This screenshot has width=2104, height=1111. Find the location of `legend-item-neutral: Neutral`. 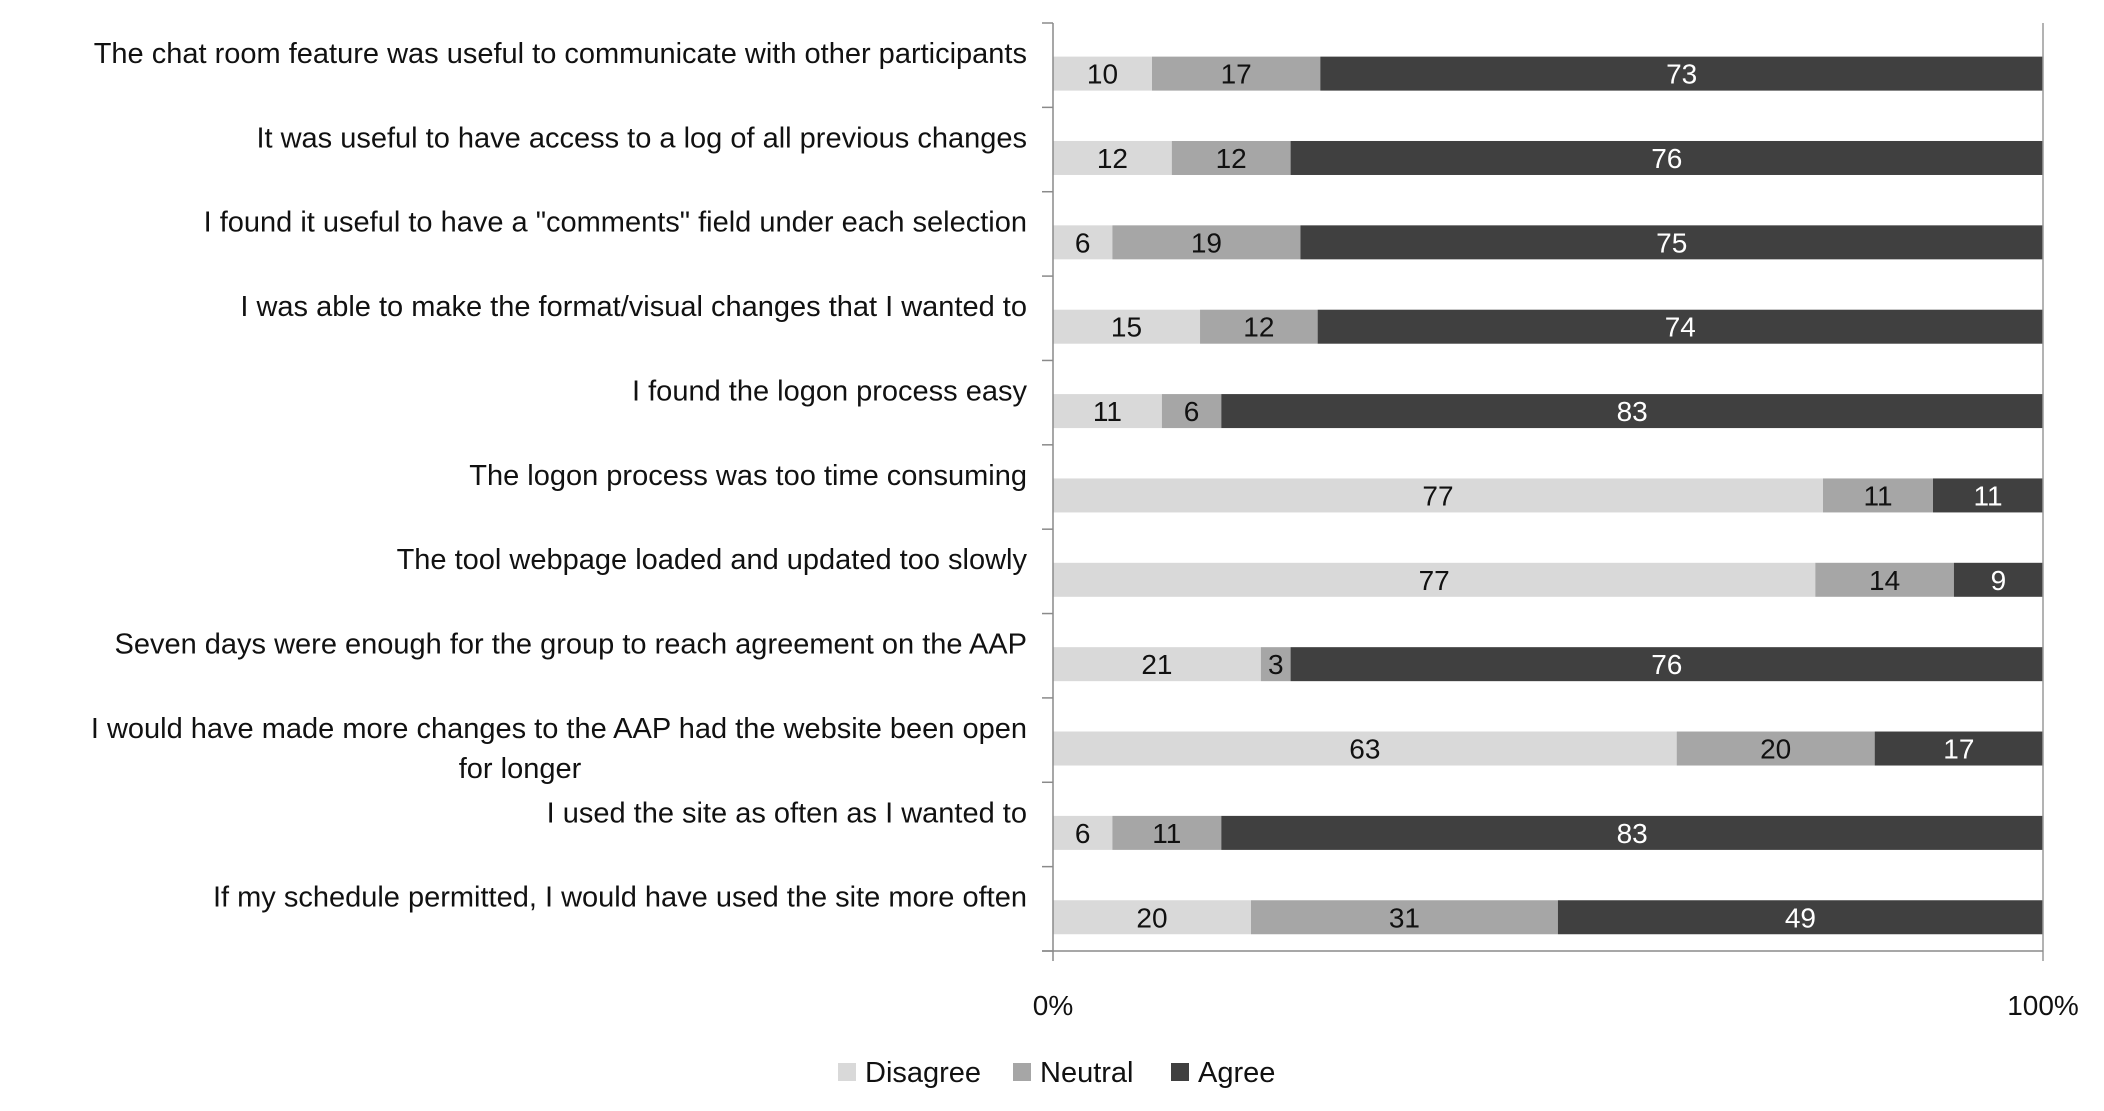

legend-item-neutral: Neutral is located at coordinates (1073, 1073).